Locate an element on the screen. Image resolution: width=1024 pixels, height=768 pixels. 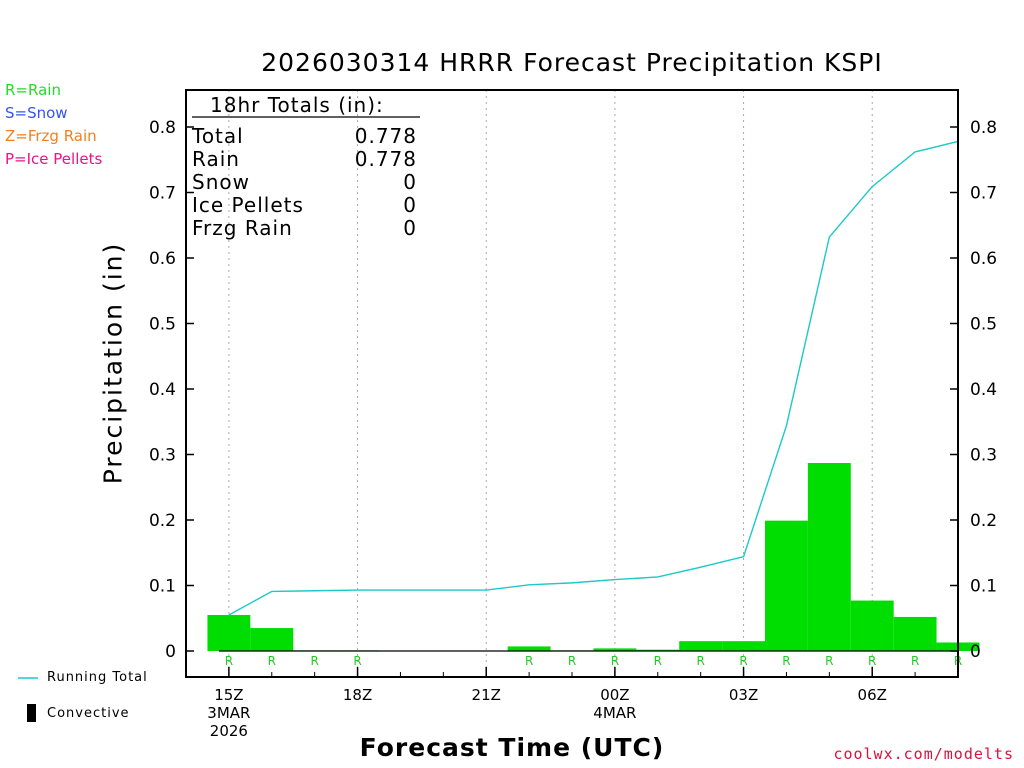
x-tick-label: 2026 is located at coordinates (229, 731).